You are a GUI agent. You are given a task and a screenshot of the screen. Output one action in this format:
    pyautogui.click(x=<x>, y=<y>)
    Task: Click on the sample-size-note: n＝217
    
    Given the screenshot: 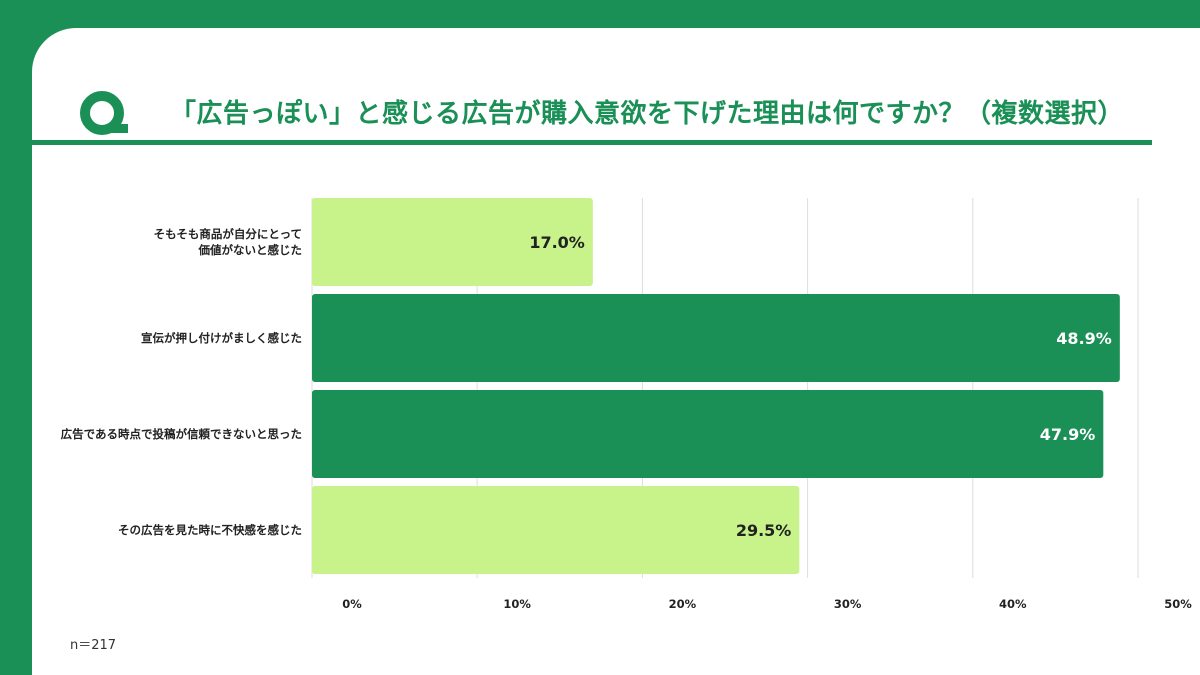 What is the action you would take?
    pyautogui.click(x=93, y=645)
    